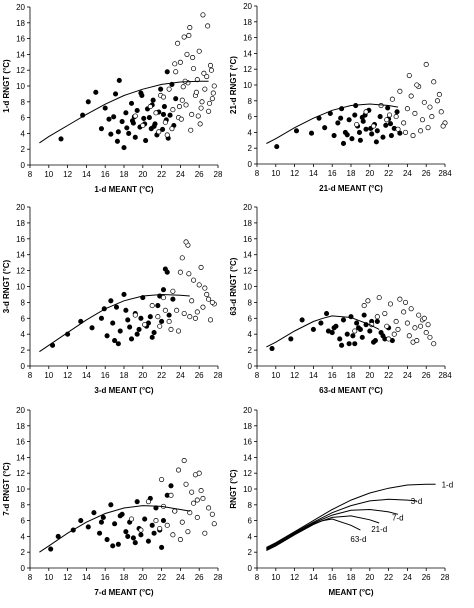 This screenshot has height=608, width=474. I want to click on y-axis-label: 7-d RNGT (°C), so click(6, 489).